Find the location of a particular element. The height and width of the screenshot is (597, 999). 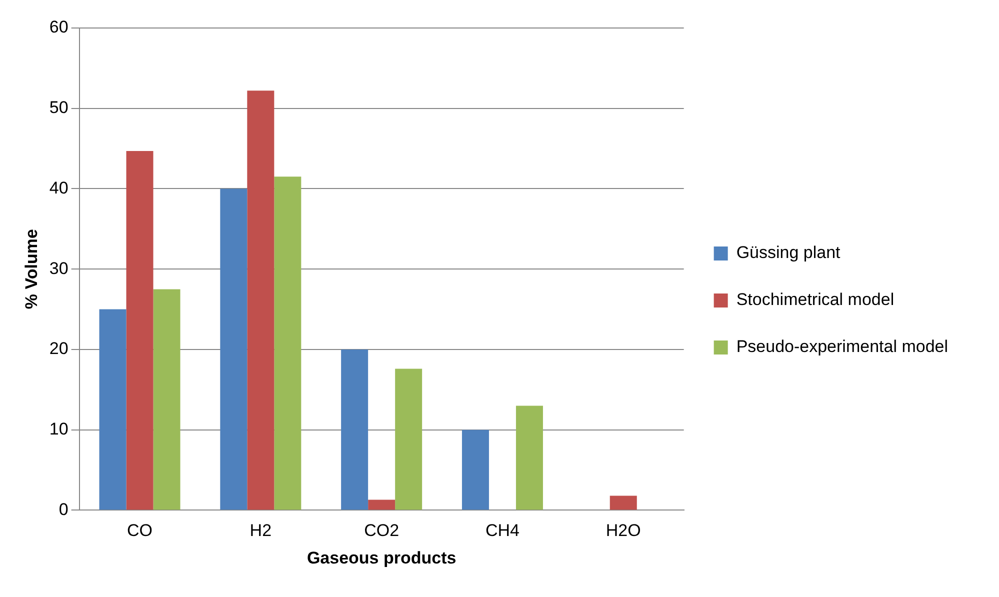

x-tick-label: H2O is located at coordinates (623, 530).